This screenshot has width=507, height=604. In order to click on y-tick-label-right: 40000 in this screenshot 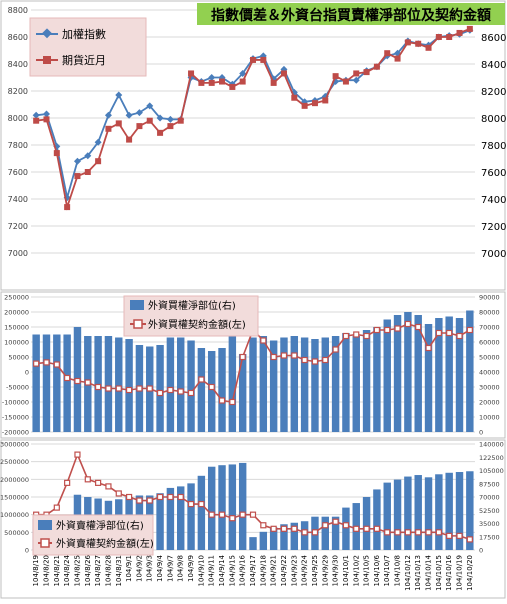, I will do `click(489, 373)`.